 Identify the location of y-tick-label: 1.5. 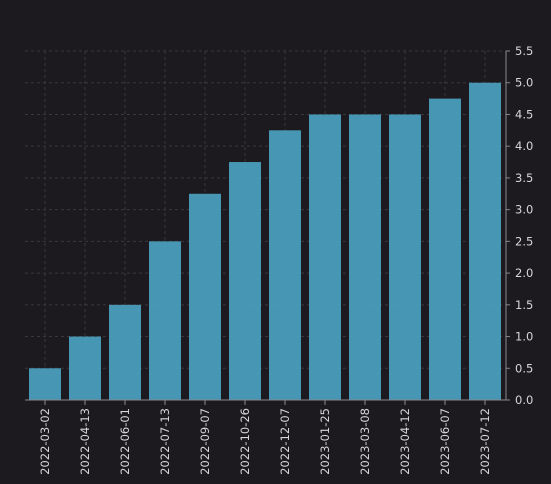
(524, 305).